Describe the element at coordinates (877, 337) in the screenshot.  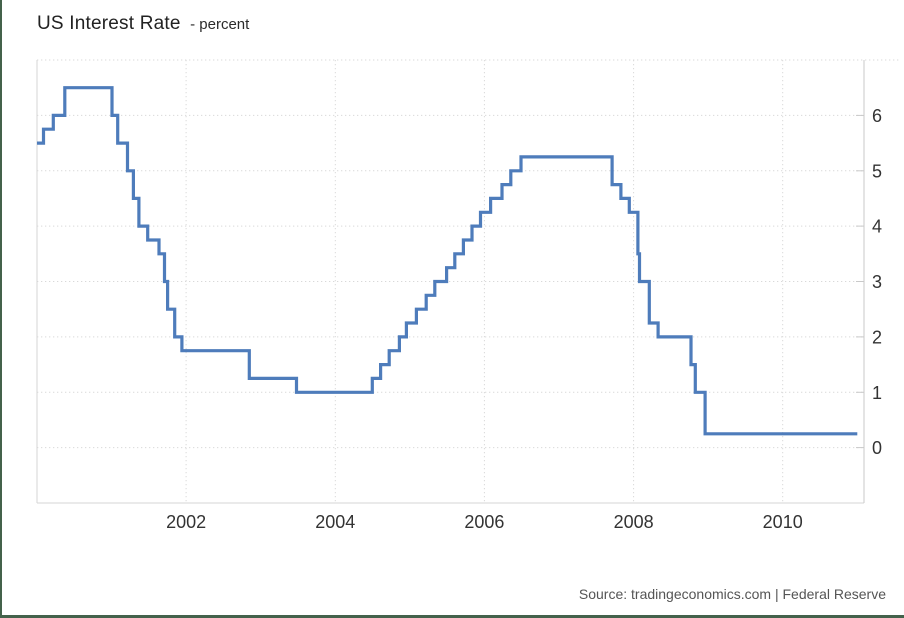
I see `y-tick-label: 2` at that location.